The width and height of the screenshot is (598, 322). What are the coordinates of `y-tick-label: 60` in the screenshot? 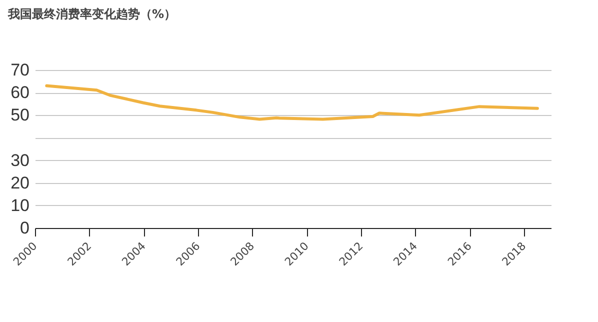 It's located at (20, 92).